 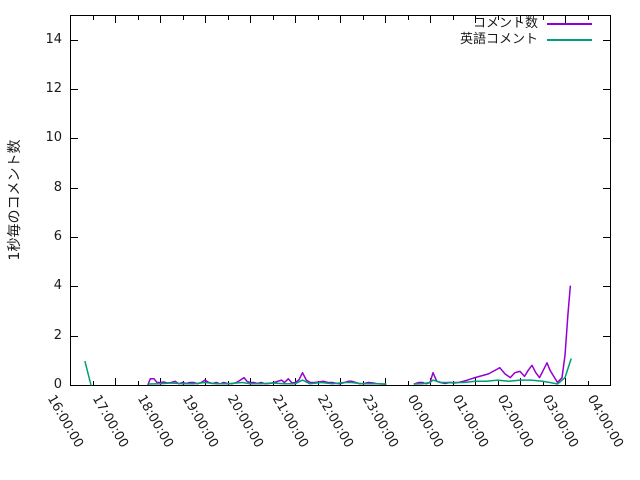 What do you see at coordinates (57, 335) in the screenshot?
I see `y-tick-label: 2` at bounding box center [57, 335].